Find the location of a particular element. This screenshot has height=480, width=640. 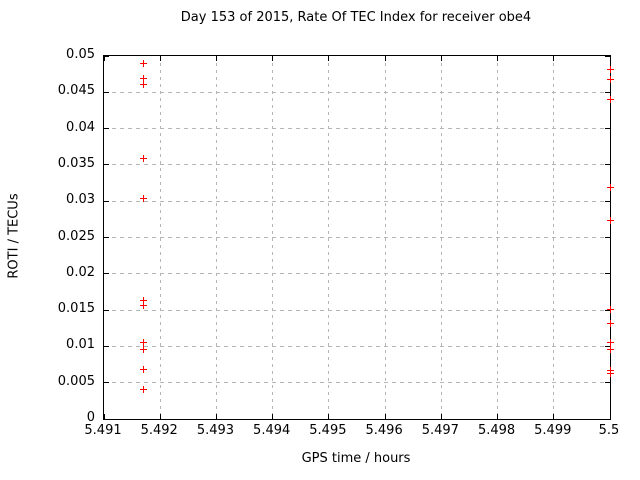

y-tick-label: 0.025 is located at coordinates (76, 236).